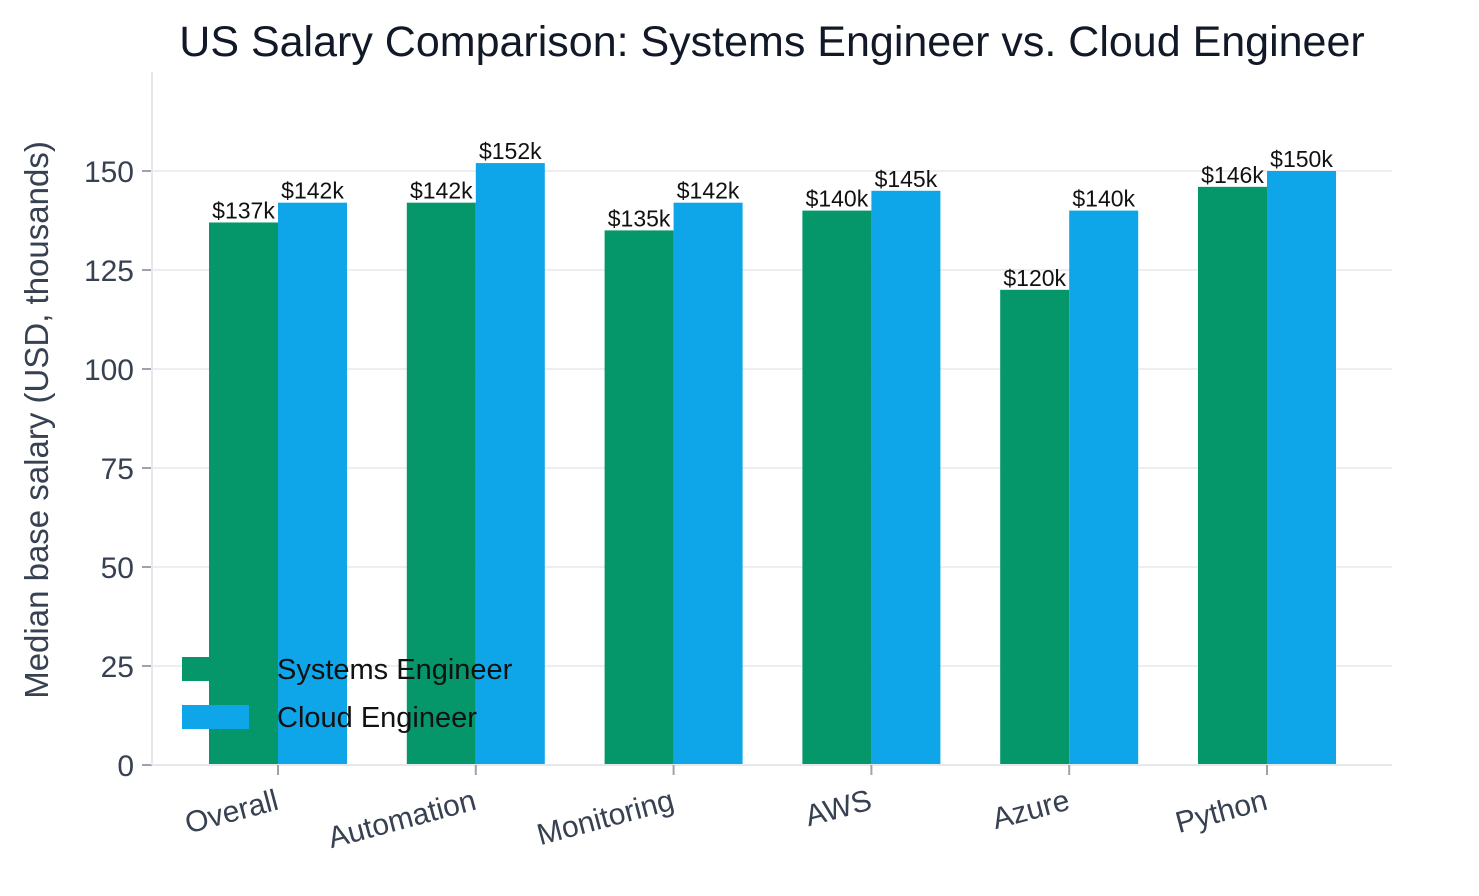 This screenshot has width=1479, height=896. I want to click on y-tick-label: 0, so click(125, 766).